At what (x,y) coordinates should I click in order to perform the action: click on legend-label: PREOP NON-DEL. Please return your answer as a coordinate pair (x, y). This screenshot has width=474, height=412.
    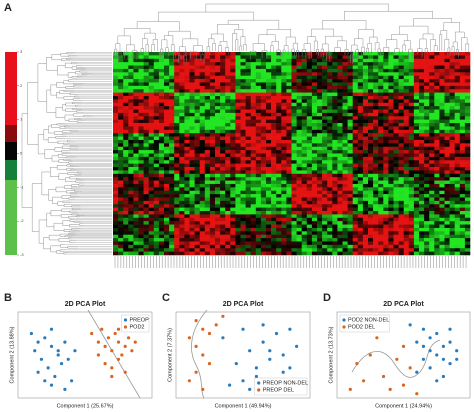
    Looking at the image, I should click on (285, 383).